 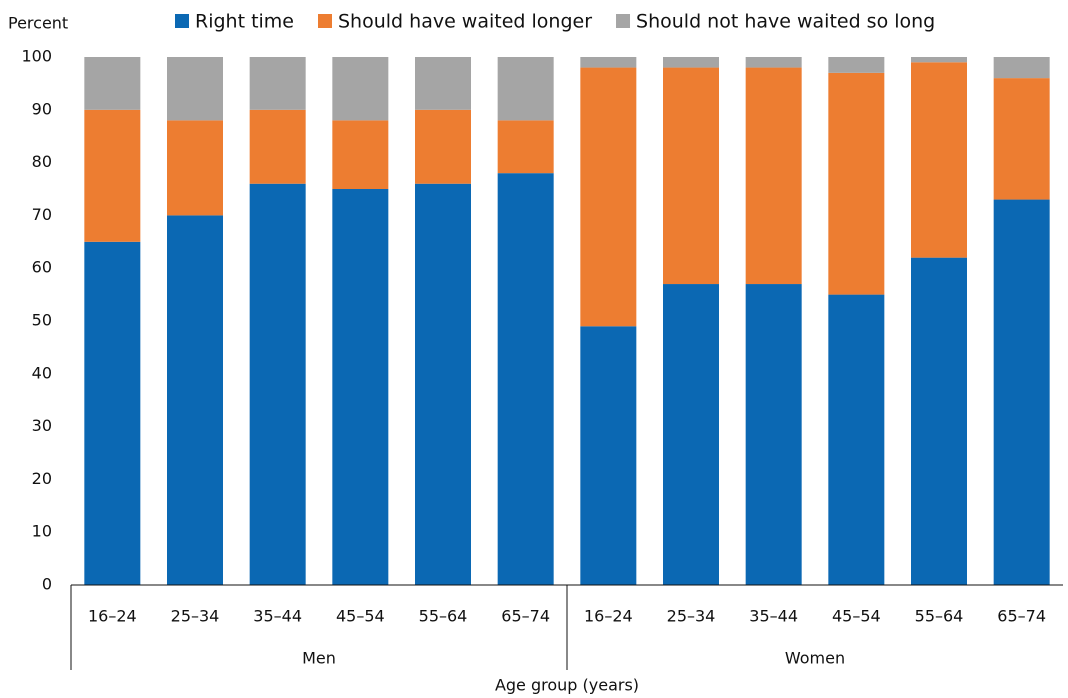 What do you see at coordinates (42, 267) in the screenshot?
I see `y-tick-label: 60` at bounding box center [42, 267].